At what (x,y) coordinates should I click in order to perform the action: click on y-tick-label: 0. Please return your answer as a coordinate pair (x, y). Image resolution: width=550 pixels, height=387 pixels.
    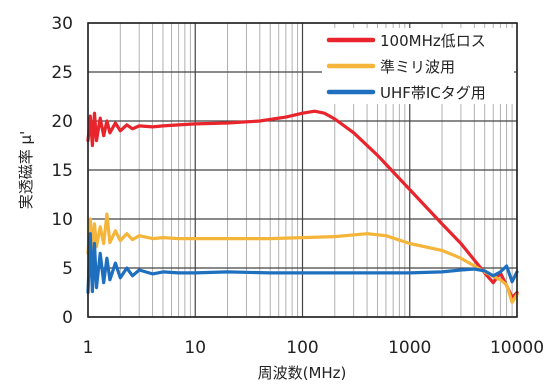
    Looking at the image, I should click on (67, 318).